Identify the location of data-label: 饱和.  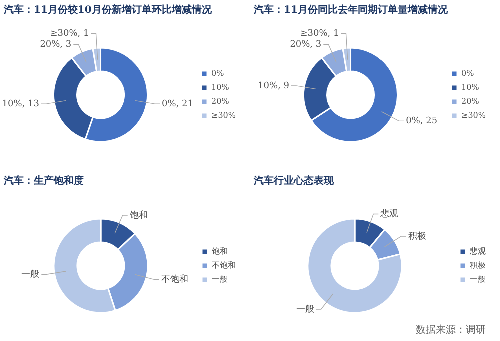
(138, 214).